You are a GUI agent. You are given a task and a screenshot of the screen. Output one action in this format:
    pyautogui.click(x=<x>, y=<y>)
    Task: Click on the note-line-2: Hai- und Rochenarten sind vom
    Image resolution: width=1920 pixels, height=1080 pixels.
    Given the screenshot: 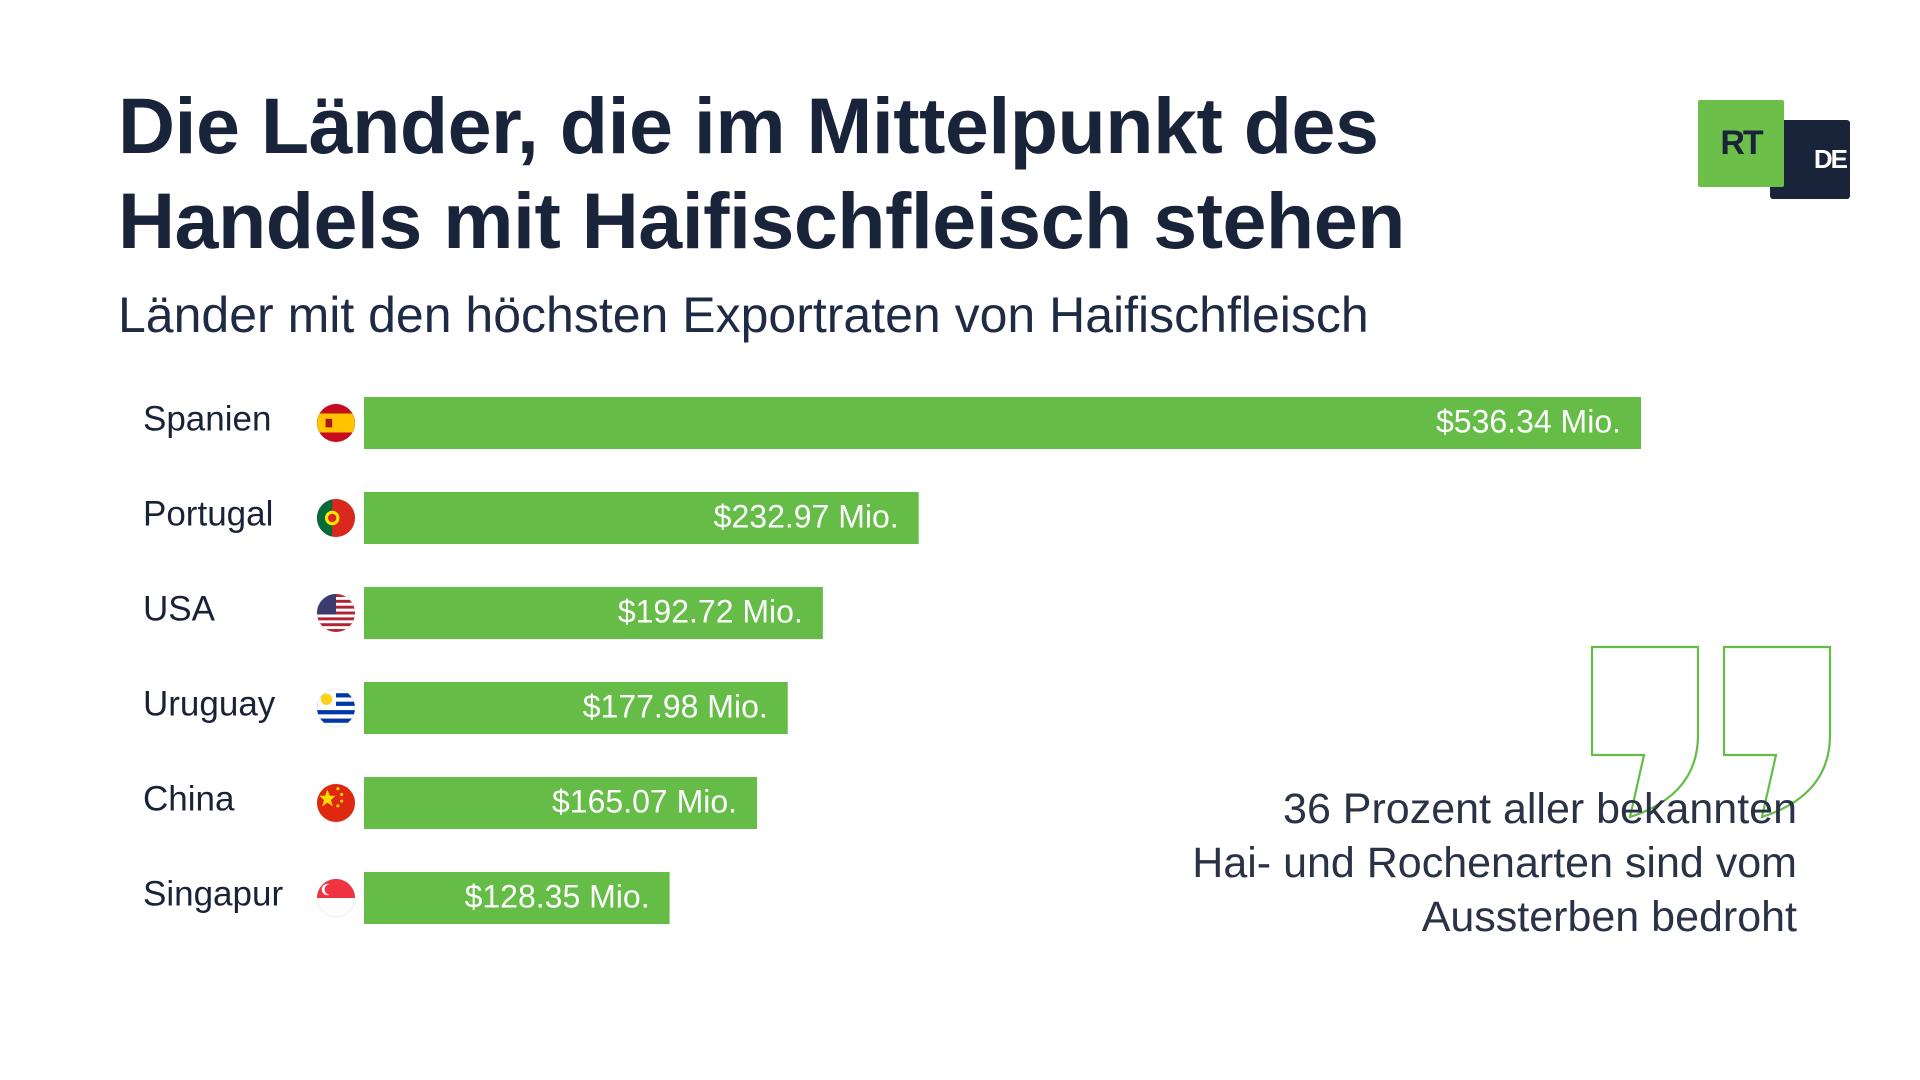 What is the action you would take?
    pyautogui.click(x=1494, y=863)
    